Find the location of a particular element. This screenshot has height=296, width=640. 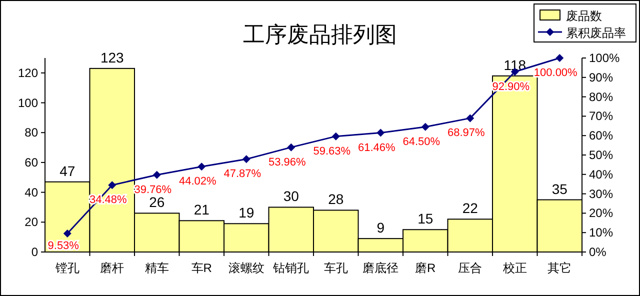

data-label: 47 is located at coordinates (68, 170).